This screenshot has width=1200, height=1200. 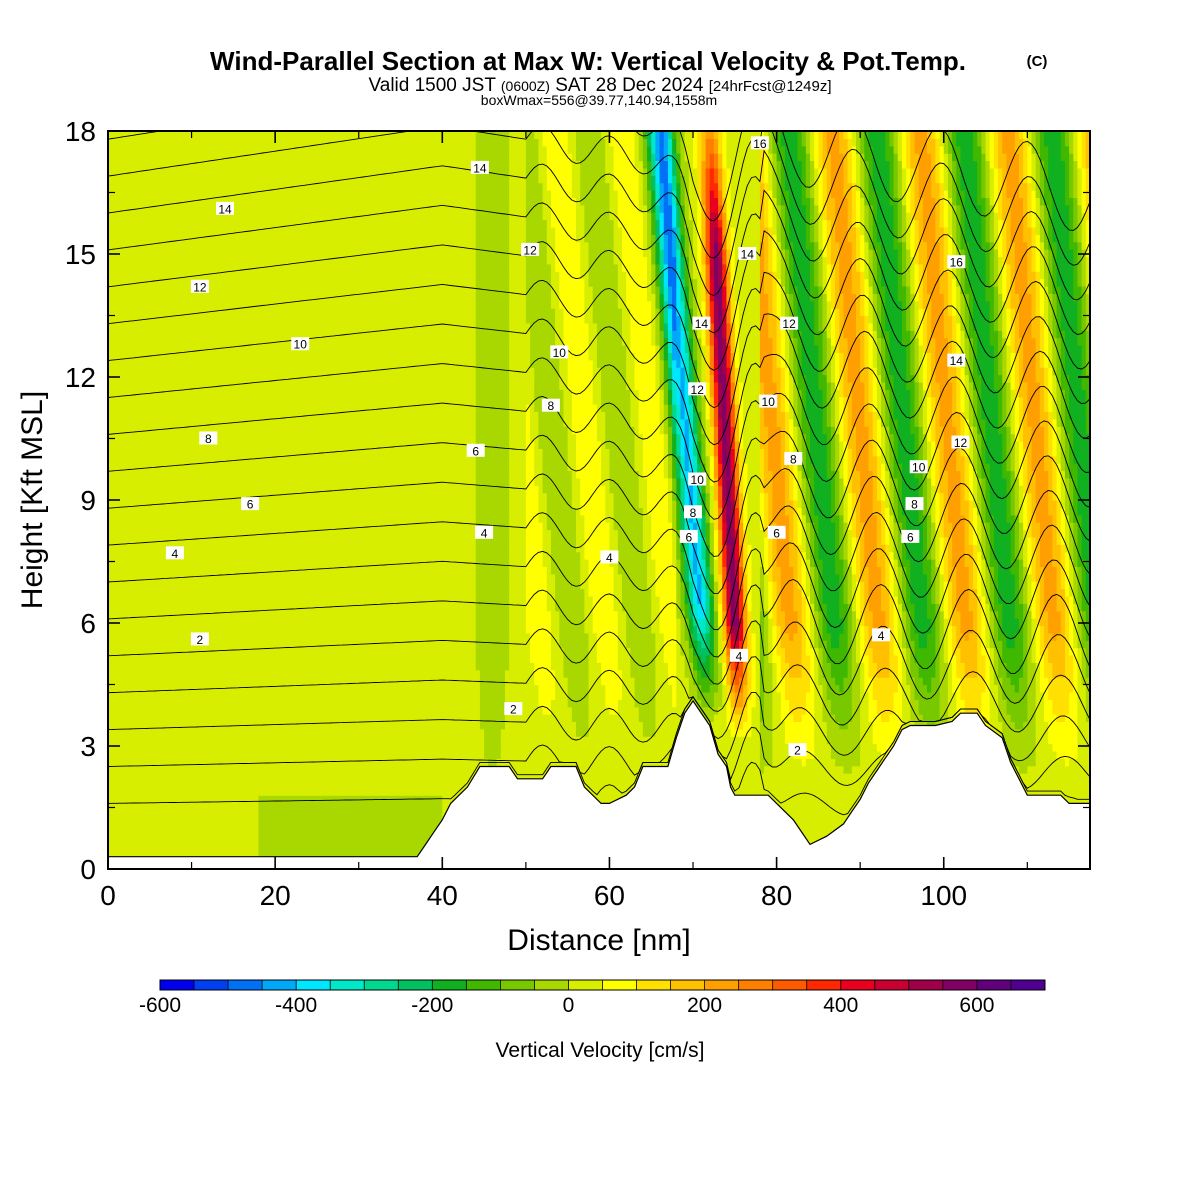 I want to click on box-info: boxWmax=556@39.77,140.94,1558m, so click(x=599, y=100).